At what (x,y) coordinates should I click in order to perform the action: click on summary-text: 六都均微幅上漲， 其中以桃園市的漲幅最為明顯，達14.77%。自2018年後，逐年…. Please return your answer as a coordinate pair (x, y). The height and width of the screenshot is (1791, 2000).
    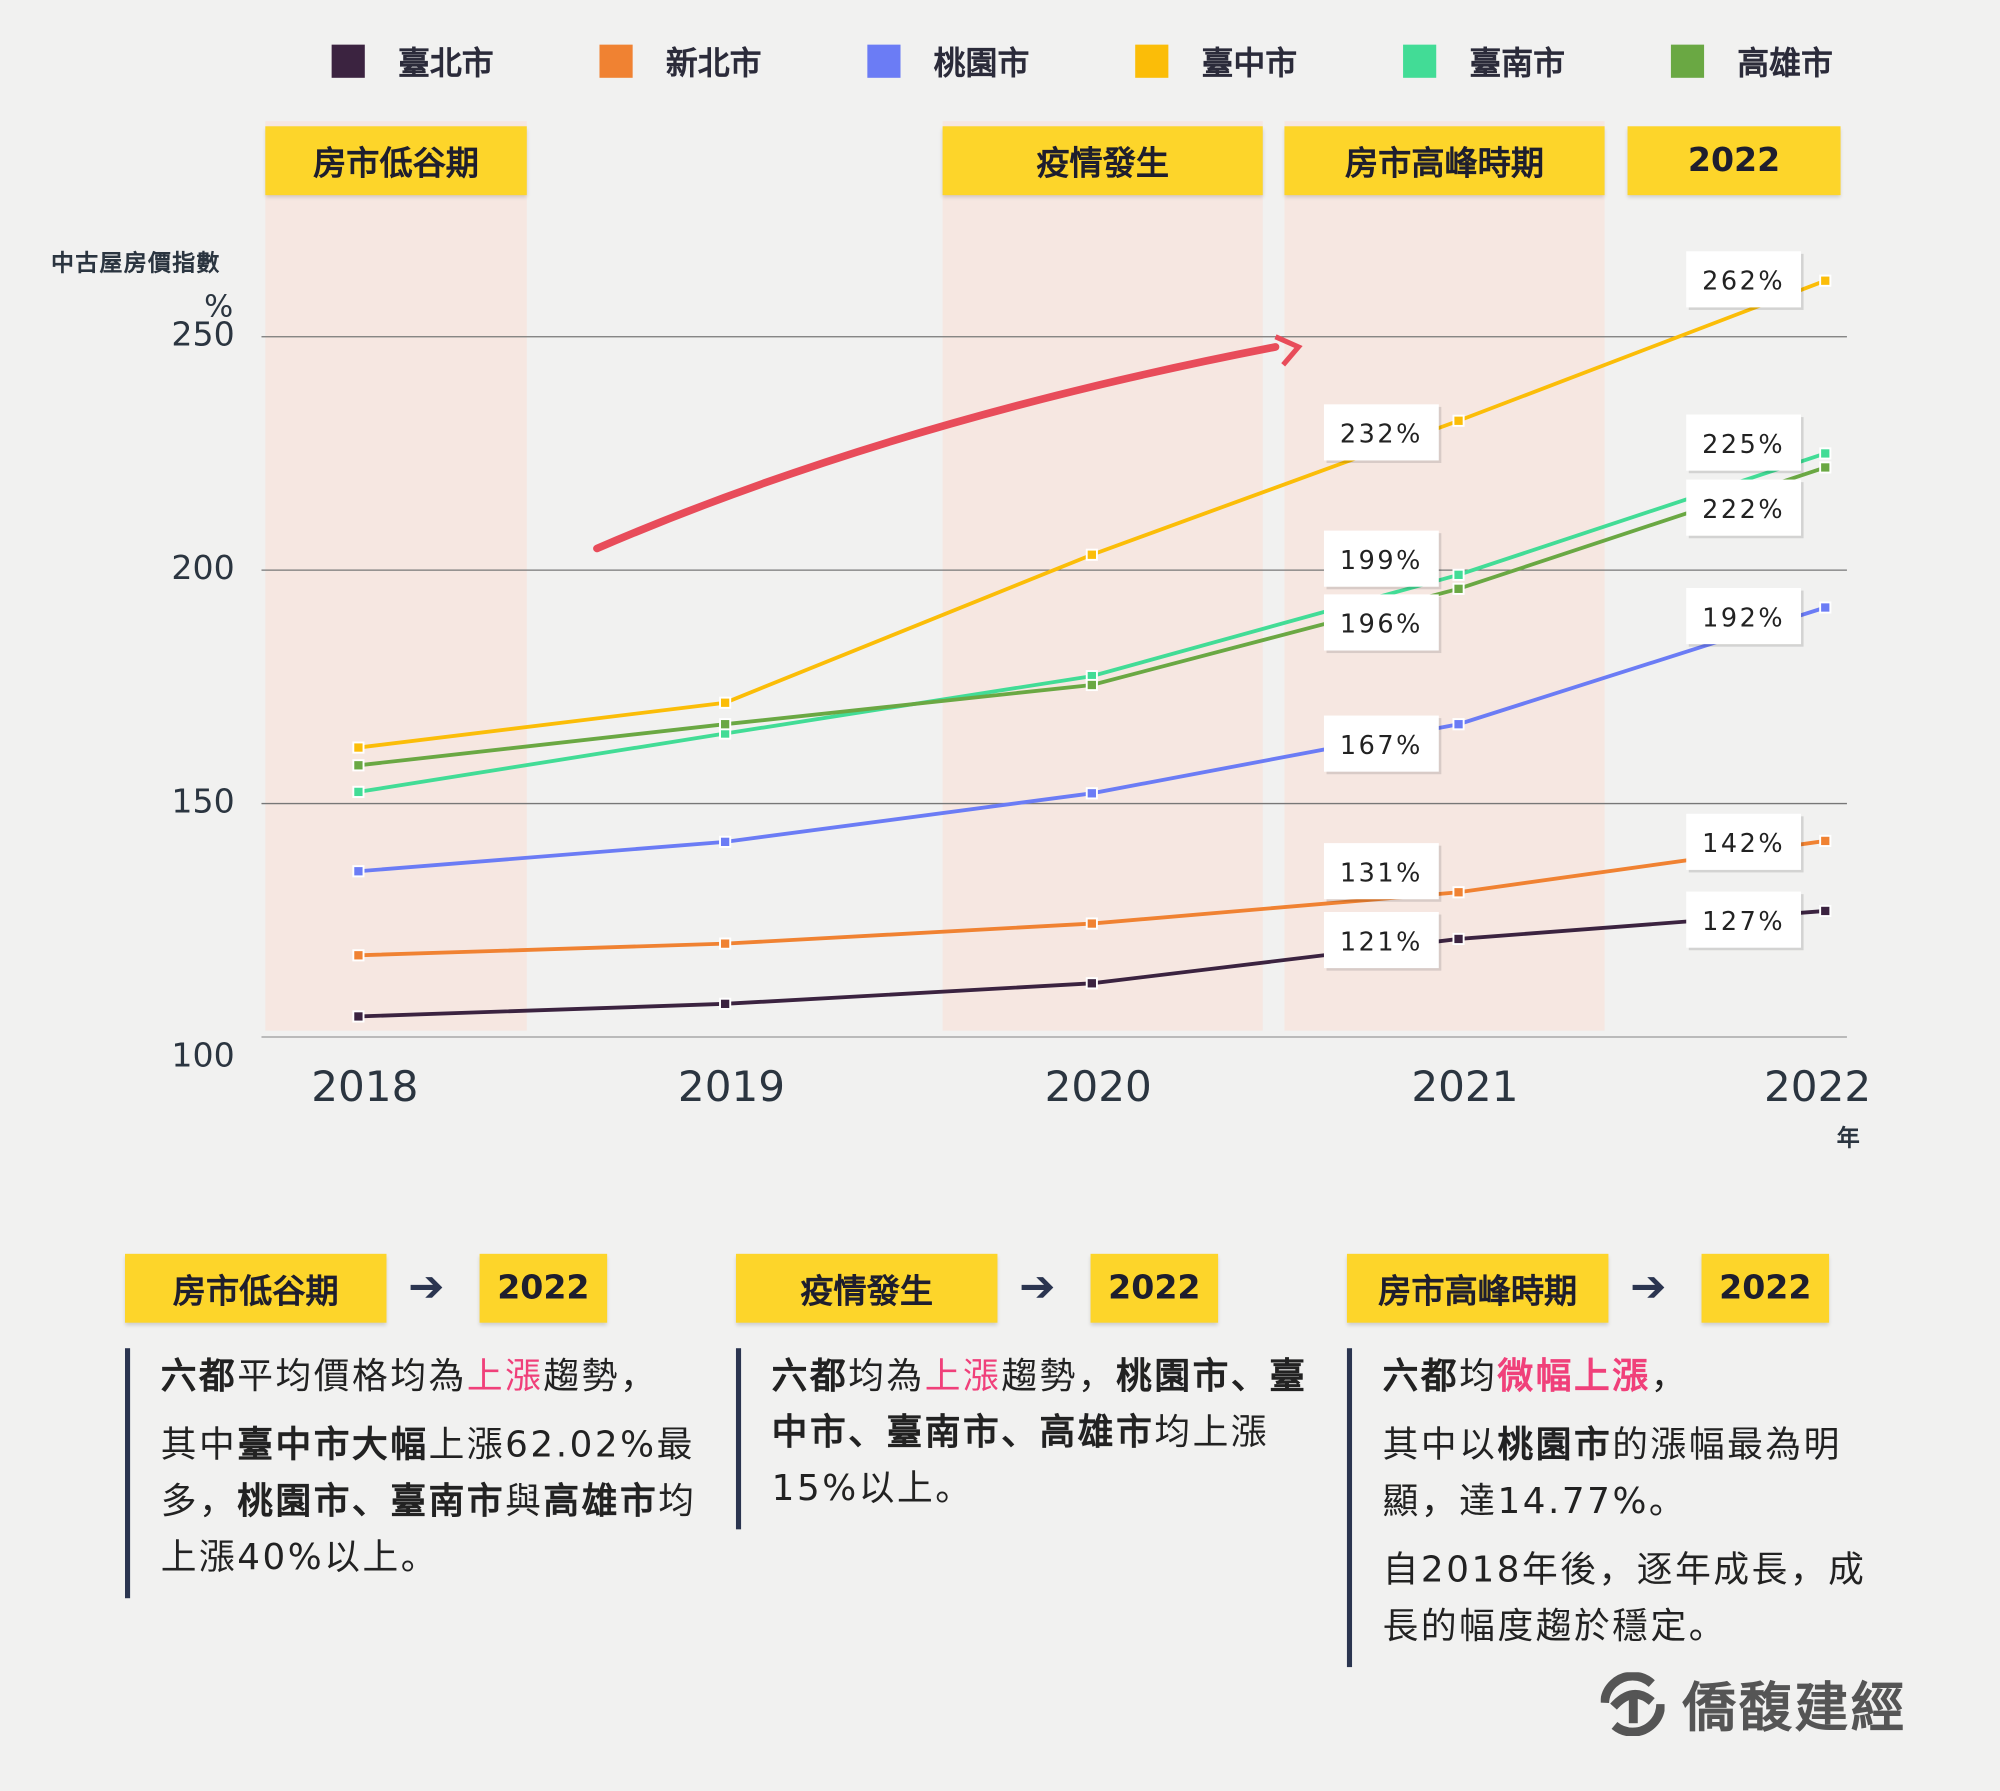
    Looking at the image, I should click on (1623, 1508).